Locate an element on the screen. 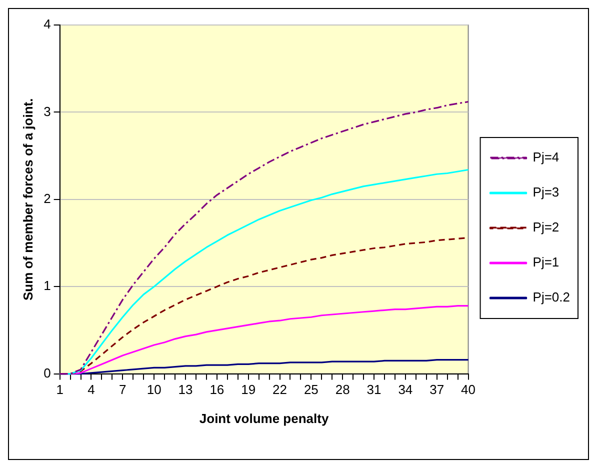 This screenshot has height=468, width=597. x-tick-label: 40 is located at coordinates (468, 390).